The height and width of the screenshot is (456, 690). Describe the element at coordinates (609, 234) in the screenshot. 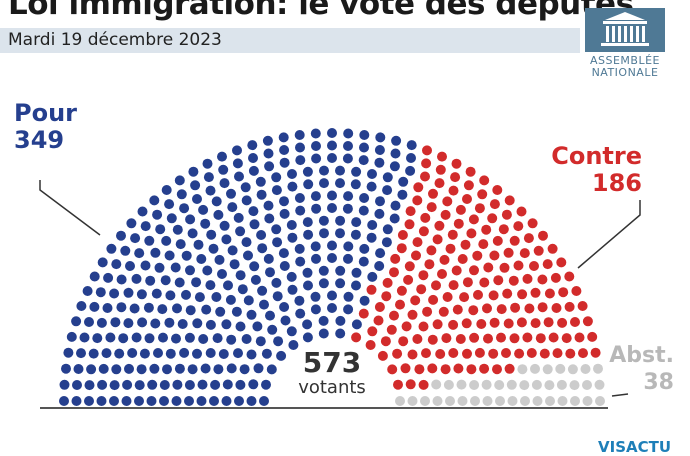

I see `contre-leader-line` at that location.